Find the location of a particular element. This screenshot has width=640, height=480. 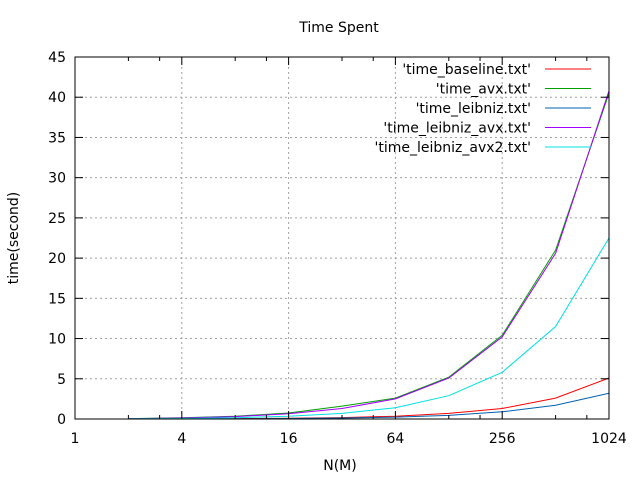

y-tick-label: 15 is located at coordinates (57, 299).